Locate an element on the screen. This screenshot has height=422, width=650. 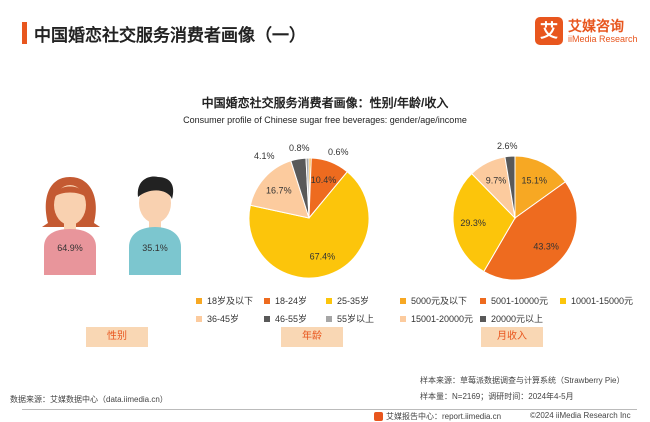
legend-item: 25-35岁 is located at coordinates (357, 300).